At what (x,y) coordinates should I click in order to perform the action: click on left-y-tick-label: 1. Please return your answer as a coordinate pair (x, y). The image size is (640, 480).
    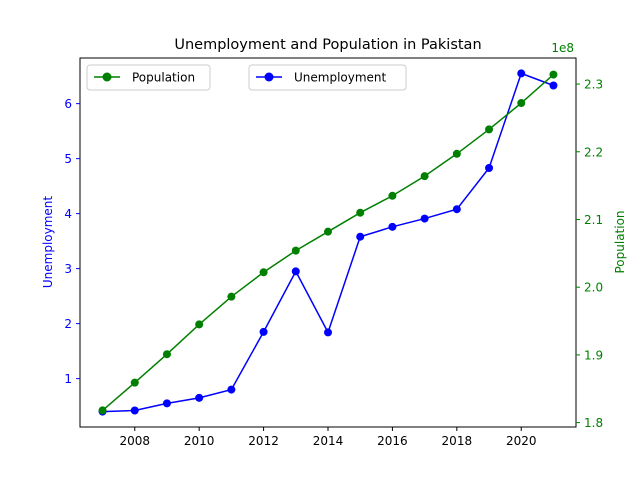
    Looking at the image, I should click on (68, 379).